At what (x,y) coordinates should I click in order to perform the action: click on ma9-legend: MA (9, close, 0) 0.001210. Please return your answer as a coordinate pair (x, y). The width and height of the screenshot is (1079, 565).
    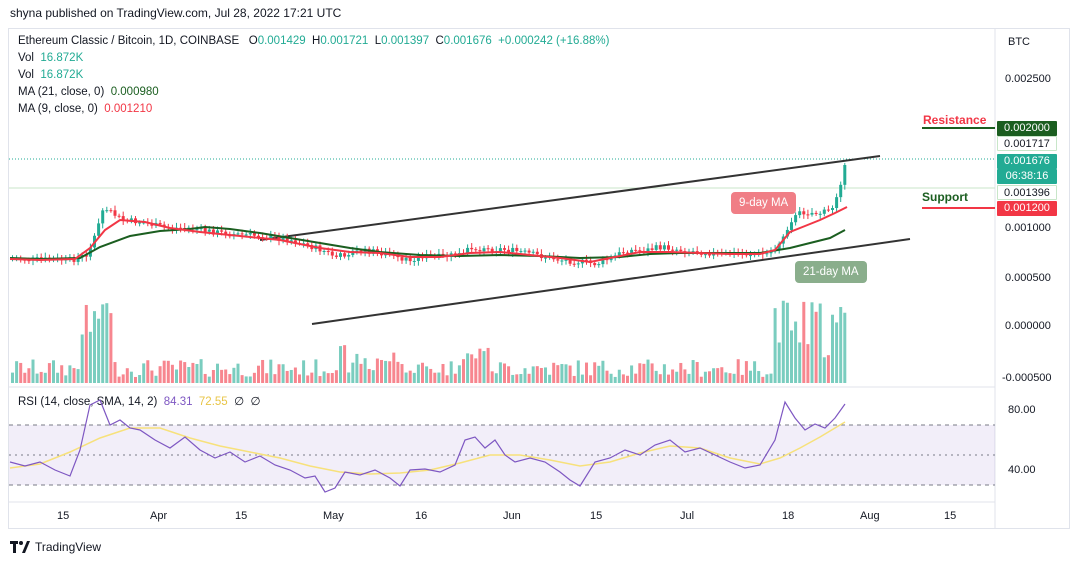
    Looking at the image, I should click on (85, 109).